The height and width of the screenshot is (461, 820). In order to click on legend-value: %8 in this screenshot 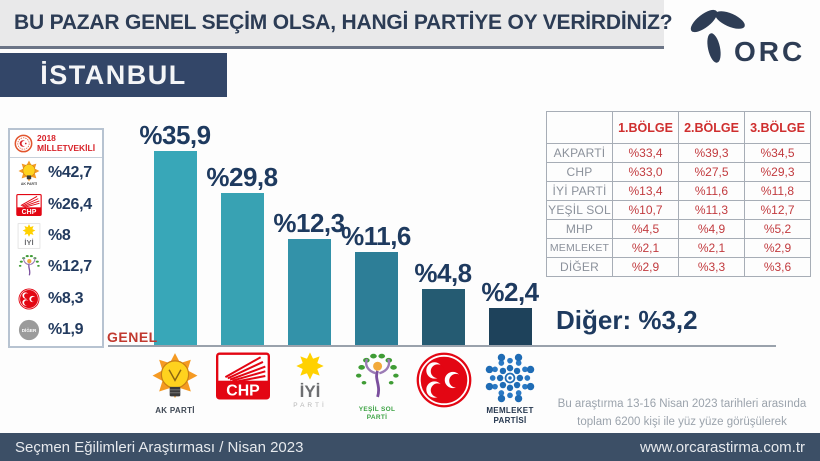, I will do `click(59, 236)`.